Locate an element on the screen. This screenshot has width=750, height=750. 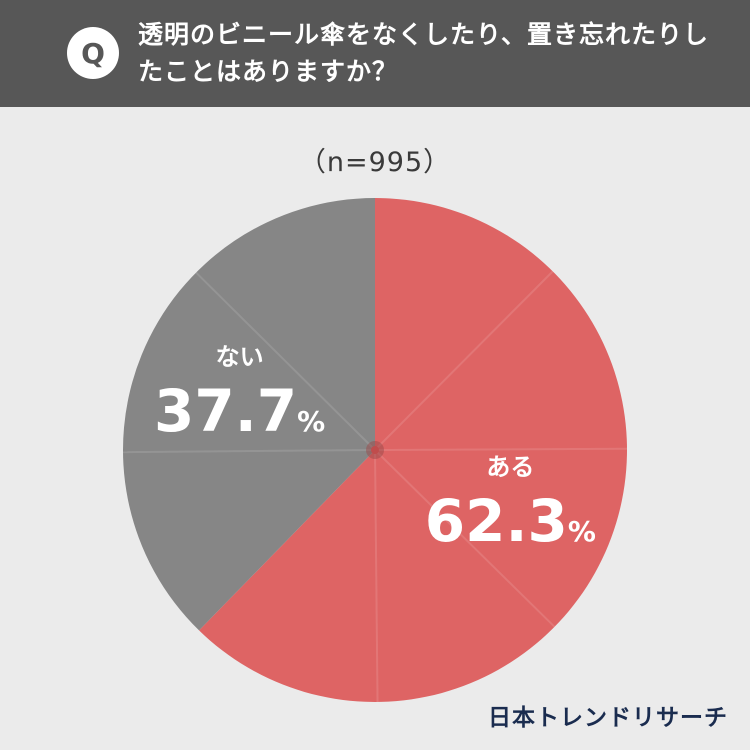
question-text: 透明のビニール傘をなくしたり、置き忘れたりしたことはありますか？ is located at coordinates (424, 53).